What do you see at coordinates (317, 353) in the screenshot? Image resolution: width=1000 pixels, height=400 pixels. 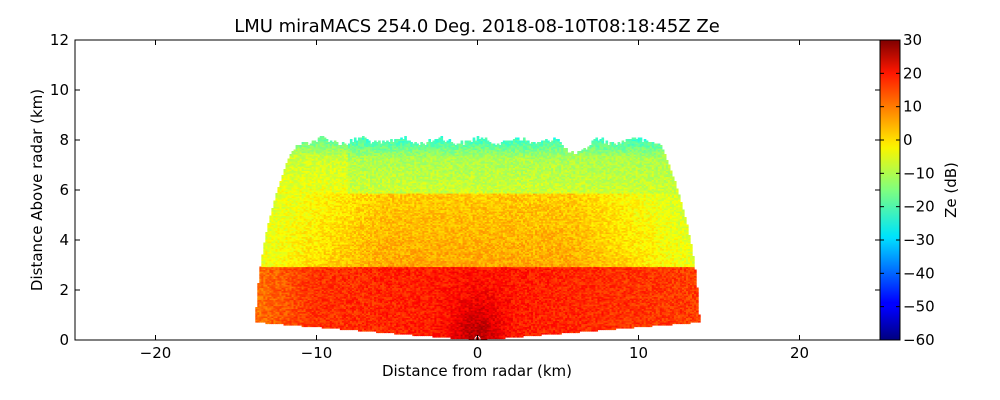 I see `x-tick-label: −10` at bounding box center [317, 353].